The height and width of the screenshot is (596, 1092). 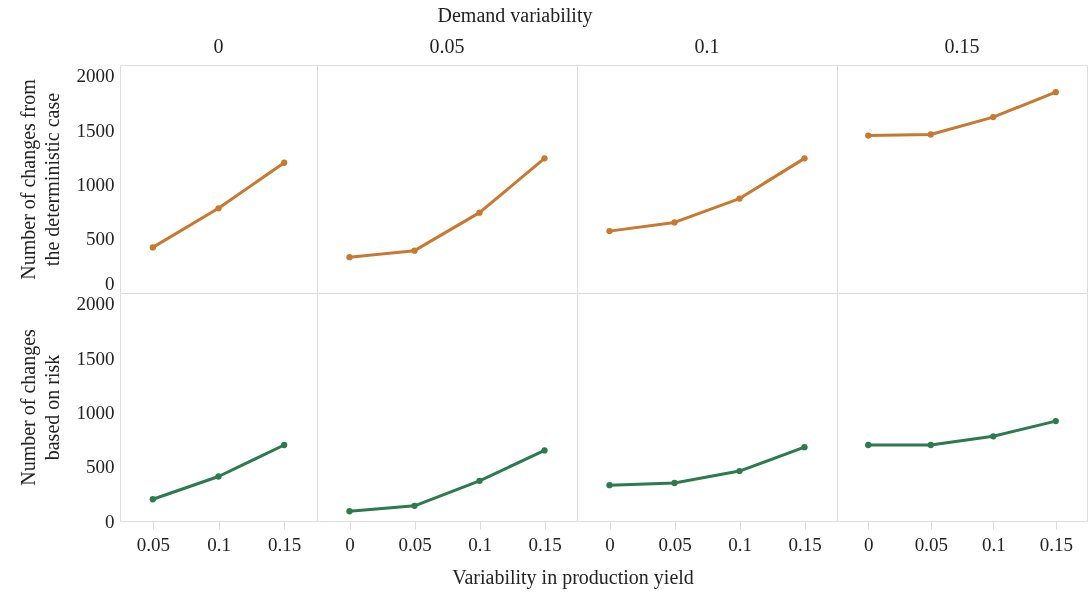 I want to click on text: Variability in production yield, so click(x=573, y=577).